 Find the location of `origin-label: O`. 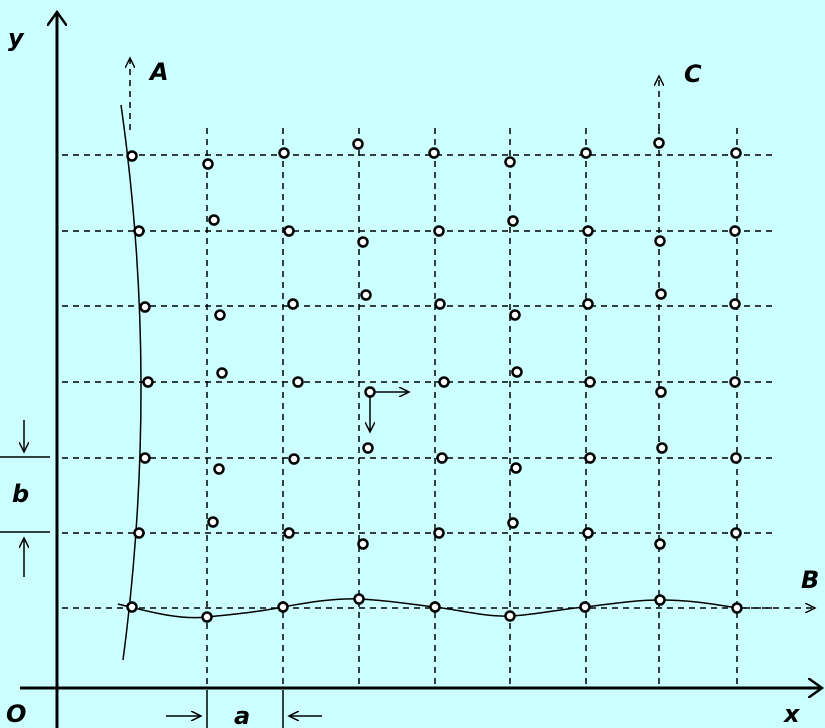

origin-label: O is located at coordinates (16, 714).